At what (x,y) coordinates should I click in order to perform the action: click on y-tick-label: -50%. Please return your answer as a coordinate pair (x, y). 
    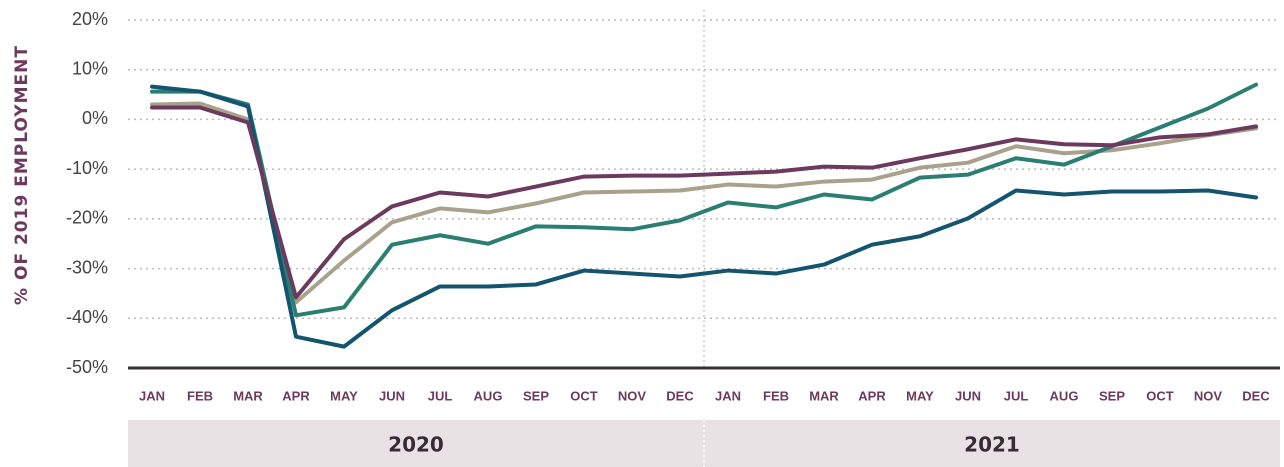
    Looking at the image, I should click on (87, 367).